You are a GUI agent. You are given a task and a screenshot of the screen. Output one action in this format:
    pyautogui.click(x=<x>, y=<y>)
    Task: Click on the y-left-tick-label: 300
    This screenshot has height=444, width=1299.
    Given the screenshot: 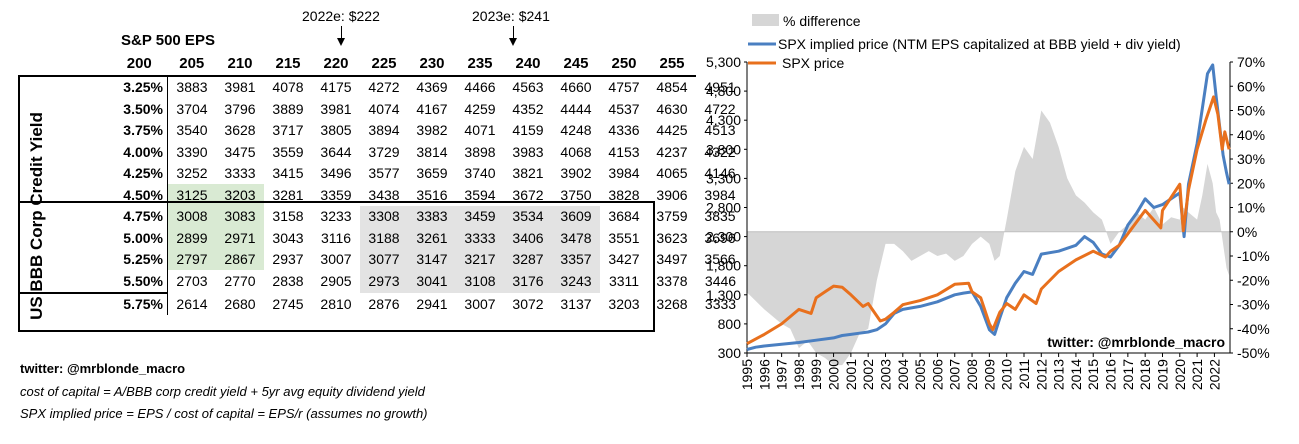 What is the action you would take?
    pyautogui.click(x=730, y=353)
    